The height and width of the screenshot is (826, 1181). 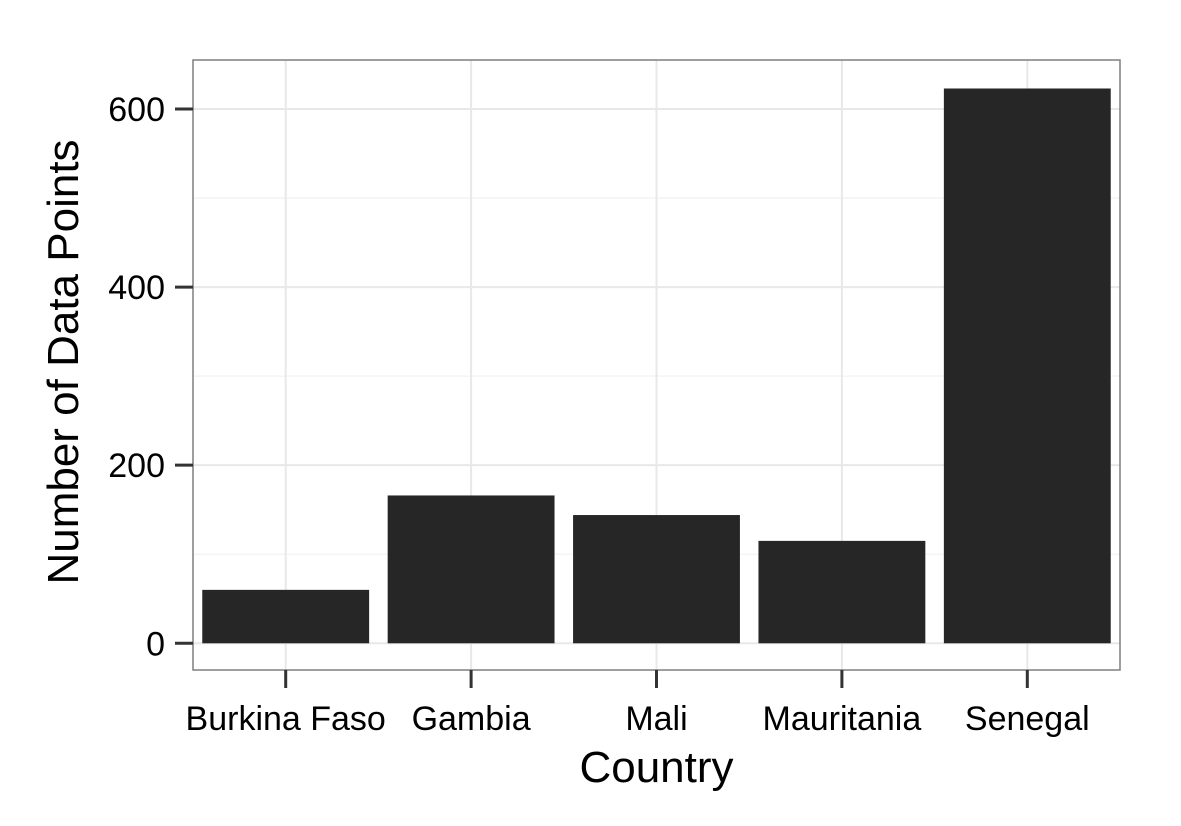 What do you see at coordinates (1027, 719) in the screenshot?
I see `x-tick-label: Senegal` at bounding box center [1027, 719].